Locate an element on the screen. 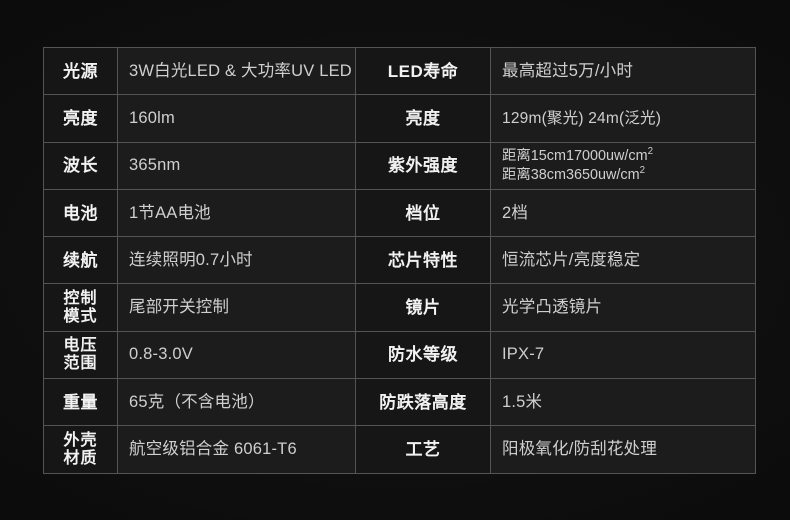 This screenshot has width=790, height=520. uv-intensity-line-2: 距离38cm3650uw/cm2 is located at coordinates (625, 175).